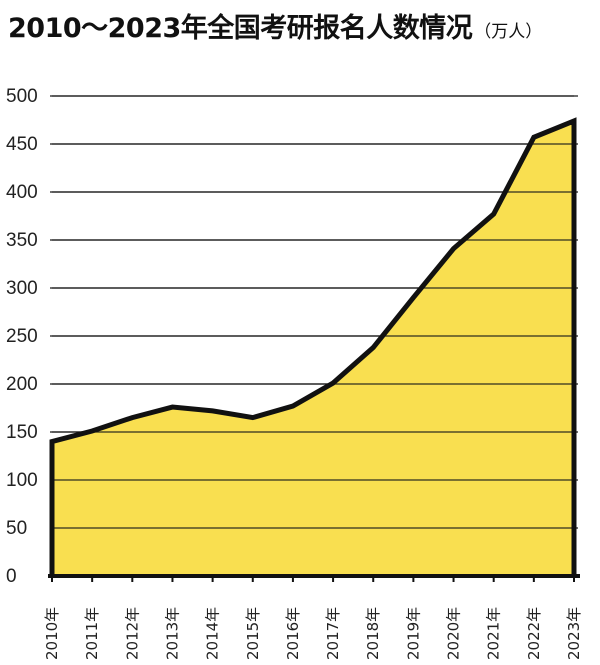  I want to click on y-tick-label: 0, so click(11, 576).